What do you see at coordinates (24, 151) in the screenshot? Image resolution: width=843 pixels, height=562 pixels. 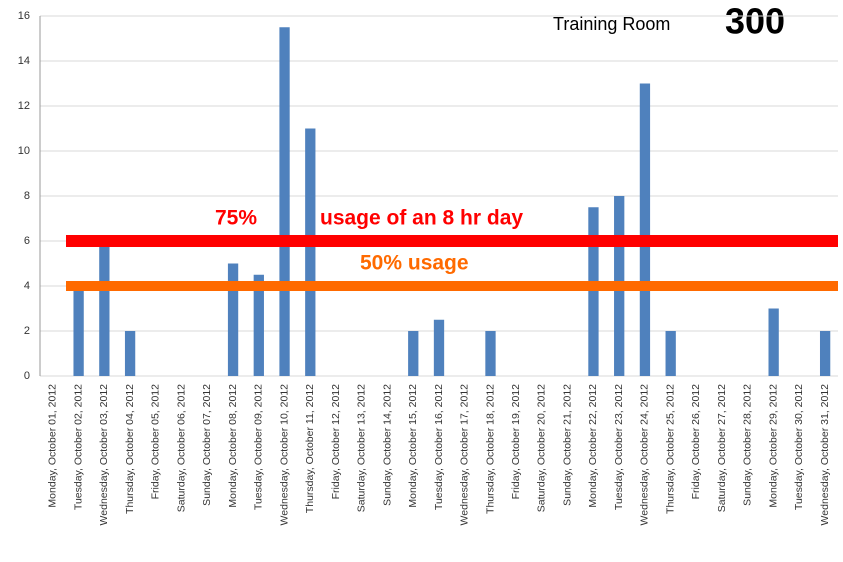 I see `y-tick-label: 10` at bounding box center [24, 151].